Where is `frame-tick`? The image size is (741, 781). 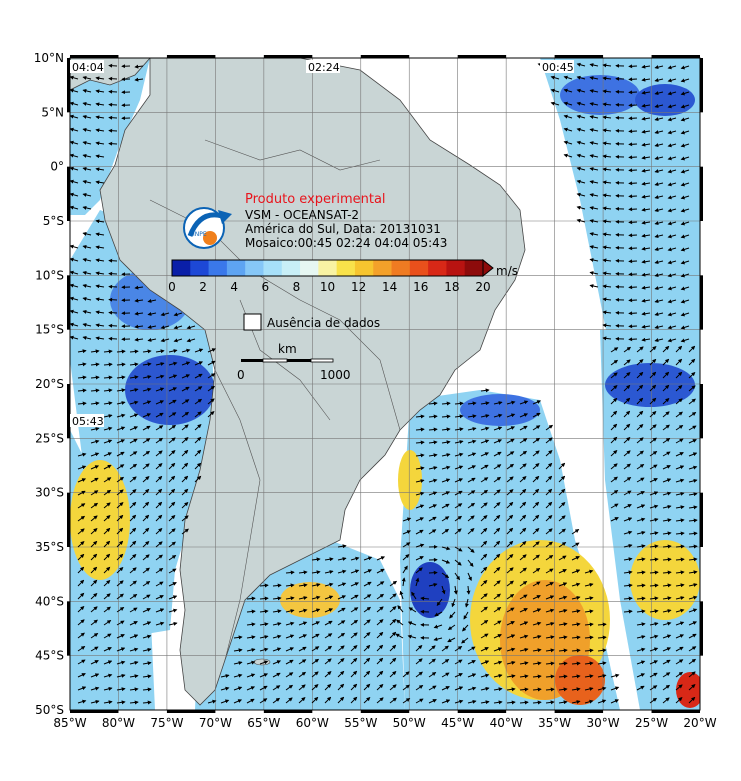 frame-tick is located at coordinates (94, 56).